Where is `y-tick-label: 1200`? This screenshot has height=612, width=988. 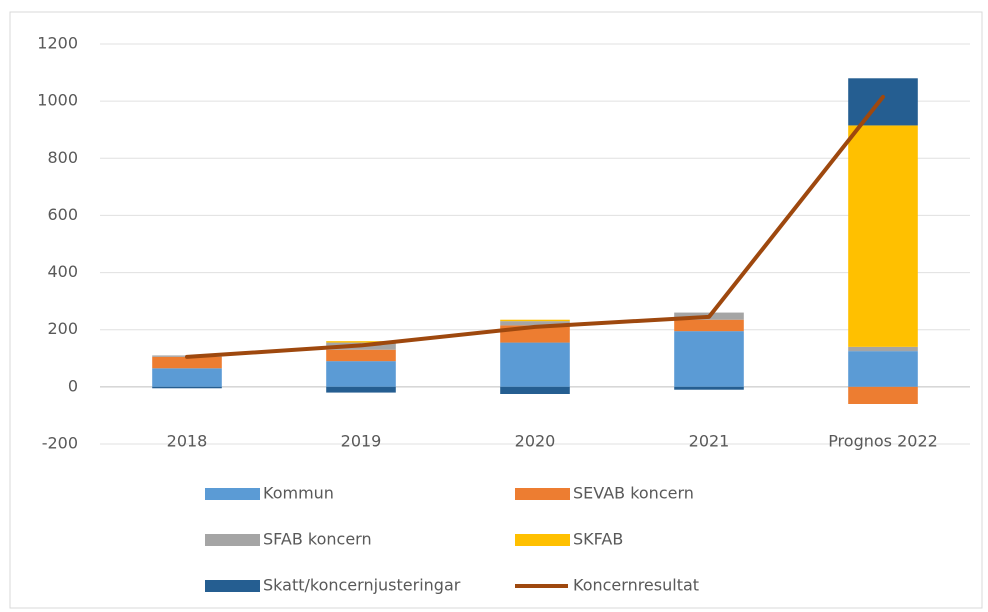 y-tick-label: 1200 is located at coordinates (57, 43).